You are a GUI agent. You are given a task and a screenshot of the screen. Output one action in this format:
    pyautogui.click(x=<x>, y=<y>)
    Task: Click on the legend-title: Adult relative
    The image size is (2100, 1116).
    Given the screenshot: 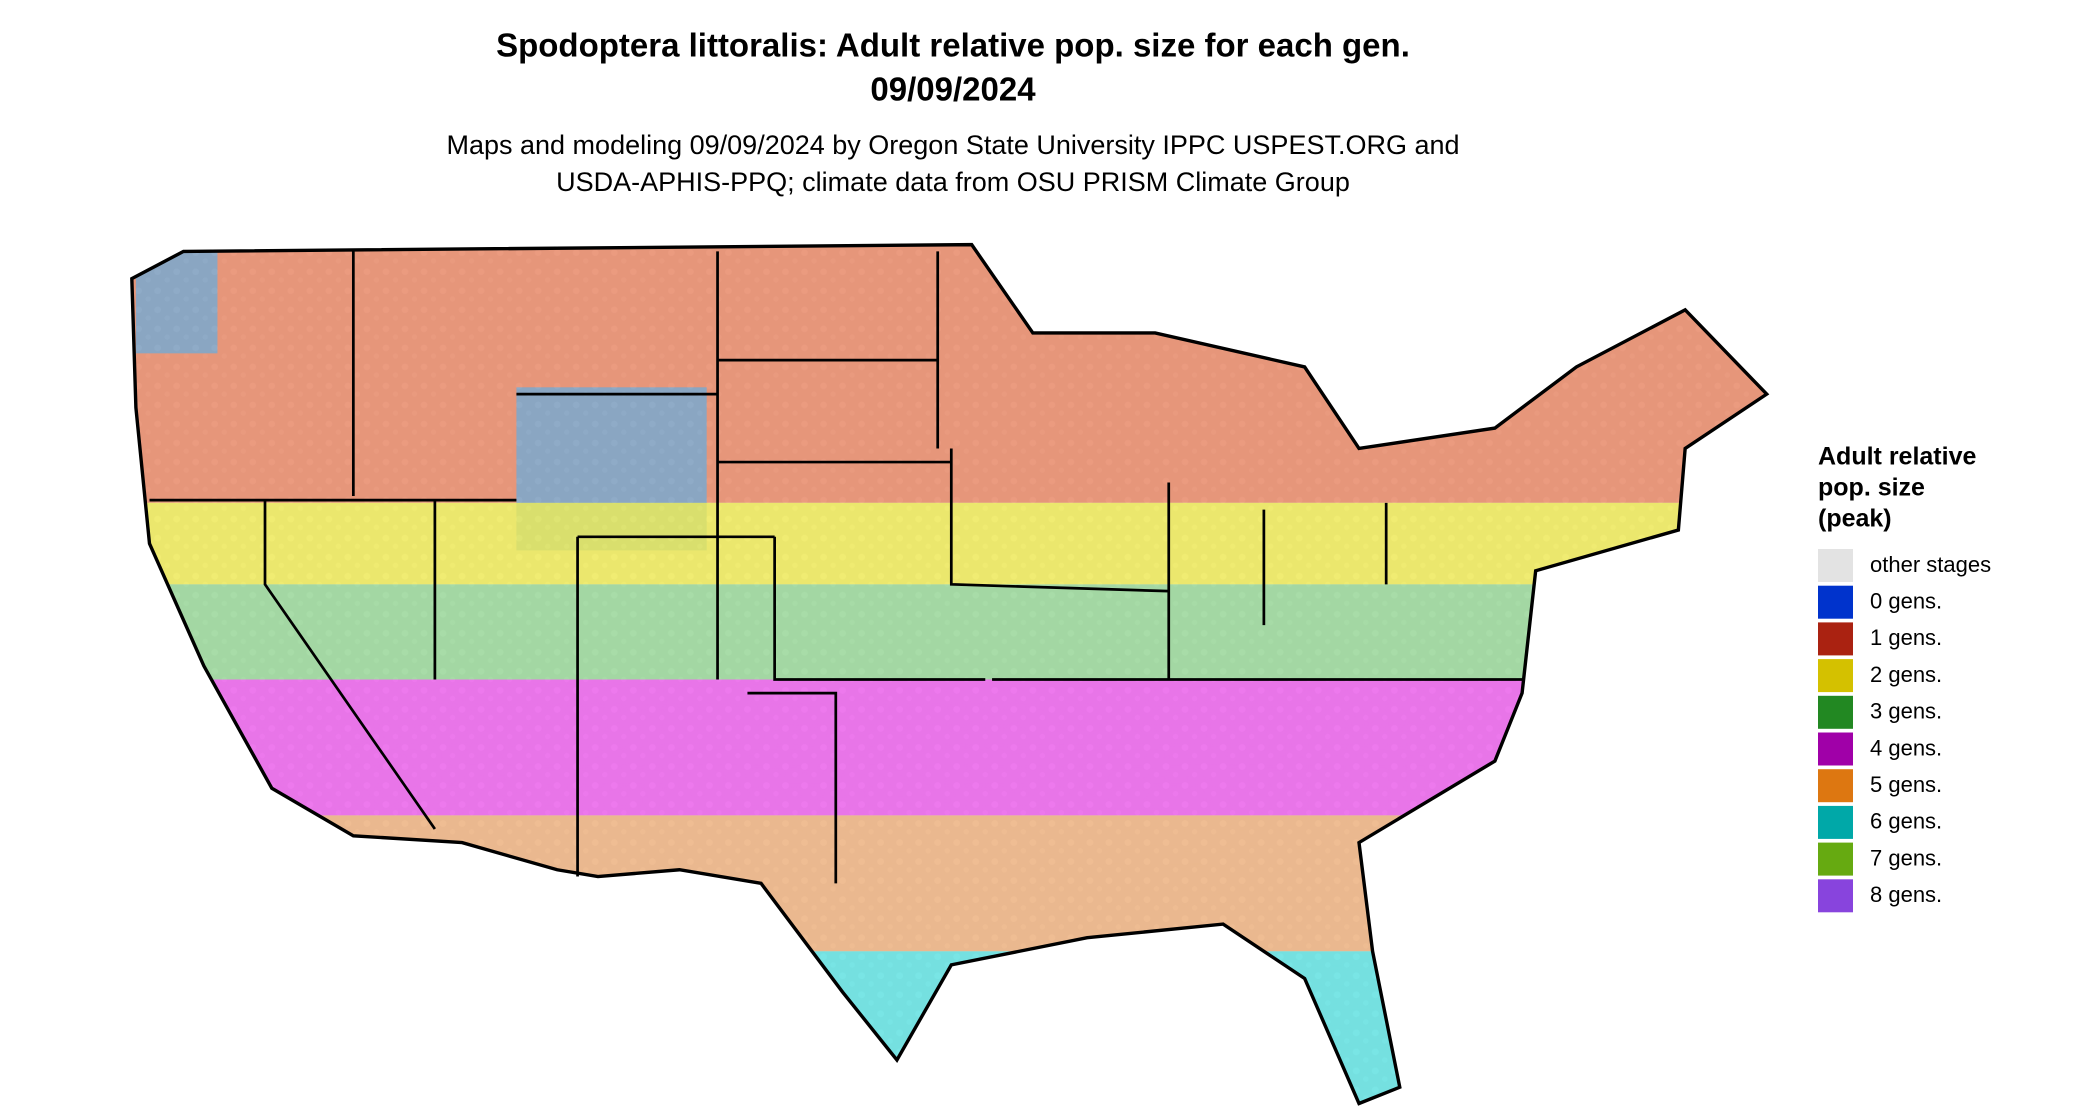 What is the action you would take?
    pyautogui.click(x=1897, y=457)
    